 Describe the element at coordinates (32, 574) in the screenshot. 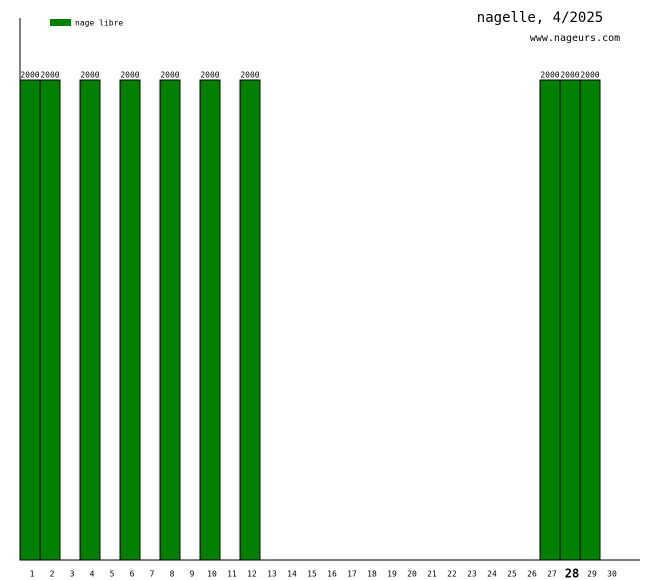

I see `x-tick-label: 1` at that location.